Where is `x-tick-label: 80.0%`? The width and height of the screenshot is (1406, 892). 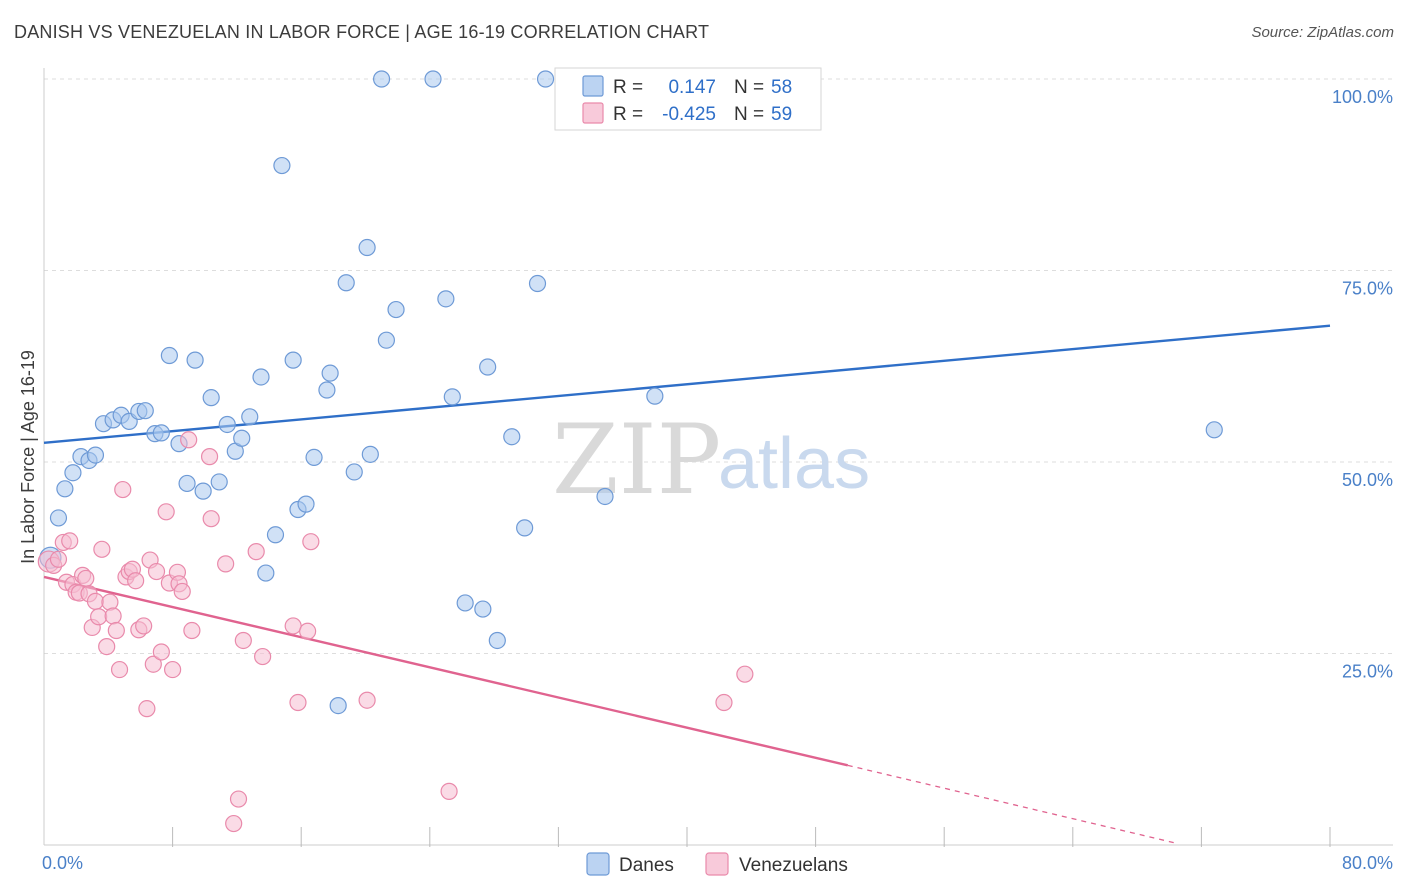 x-tick-label: 80.0% is located at coordinates (1367, 863).